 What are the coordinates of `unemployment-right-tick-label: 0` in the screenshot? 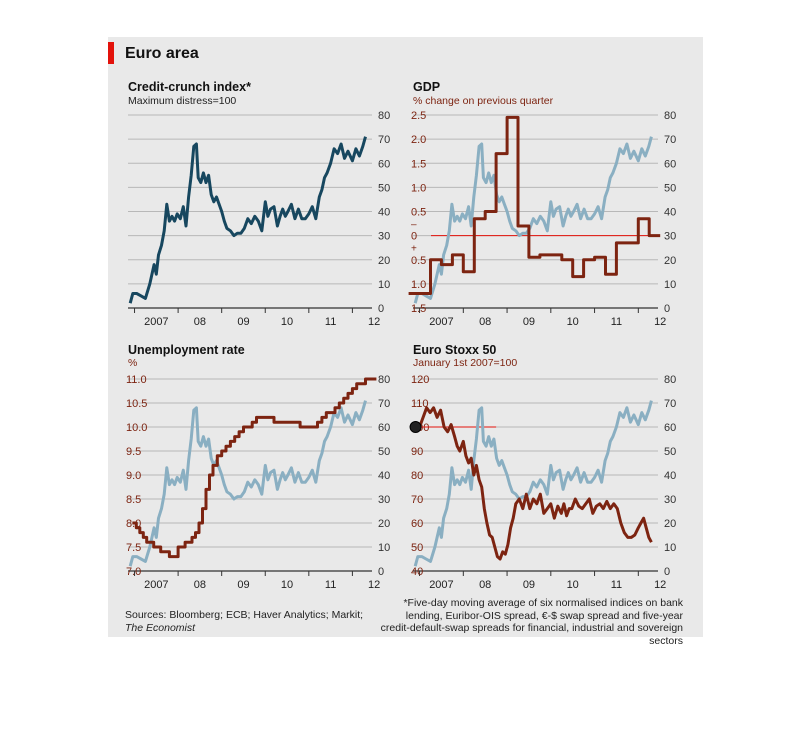 It's located at (381, 572).